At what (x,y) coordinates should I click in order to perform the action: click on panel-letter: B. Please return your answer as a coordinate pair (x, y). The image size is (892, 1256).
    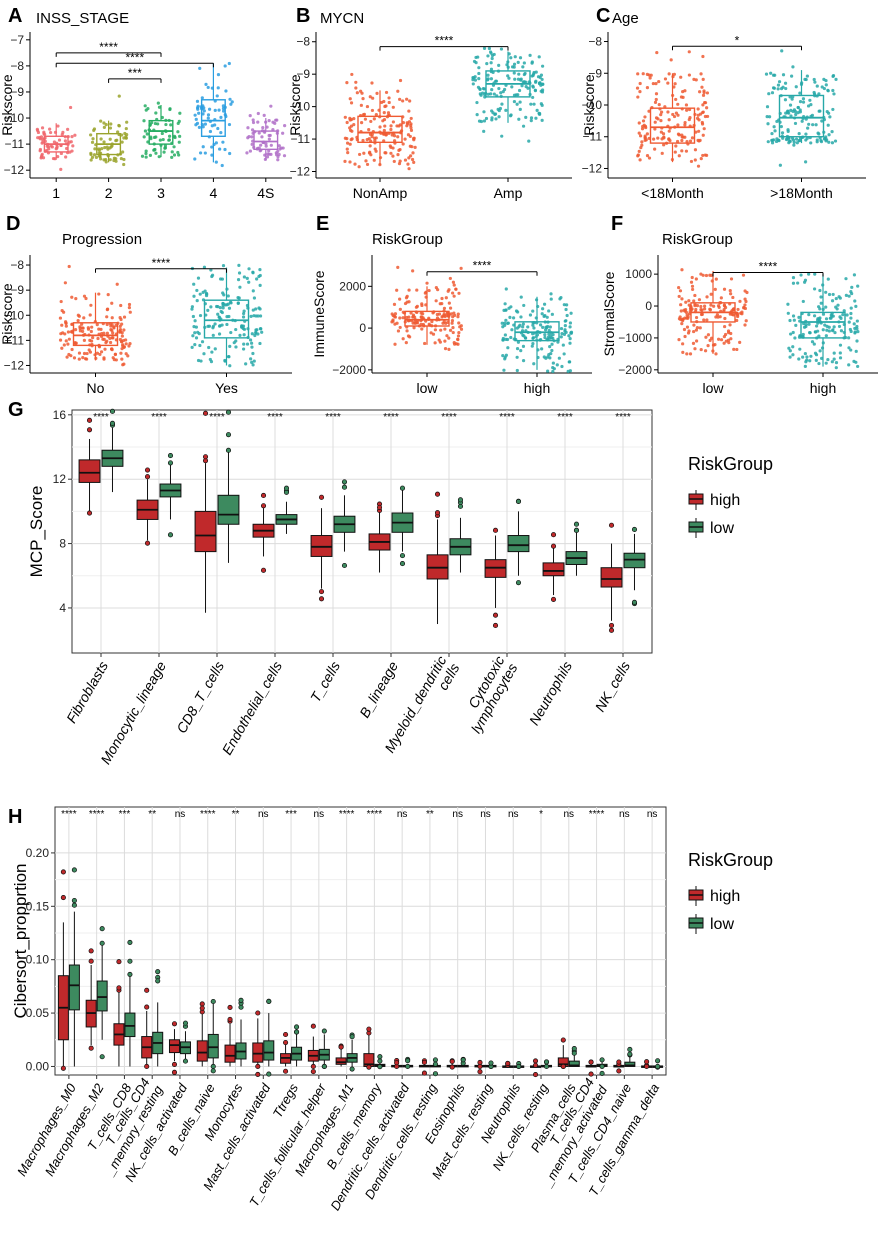
    Looking at the image, I should click on (303, 16).